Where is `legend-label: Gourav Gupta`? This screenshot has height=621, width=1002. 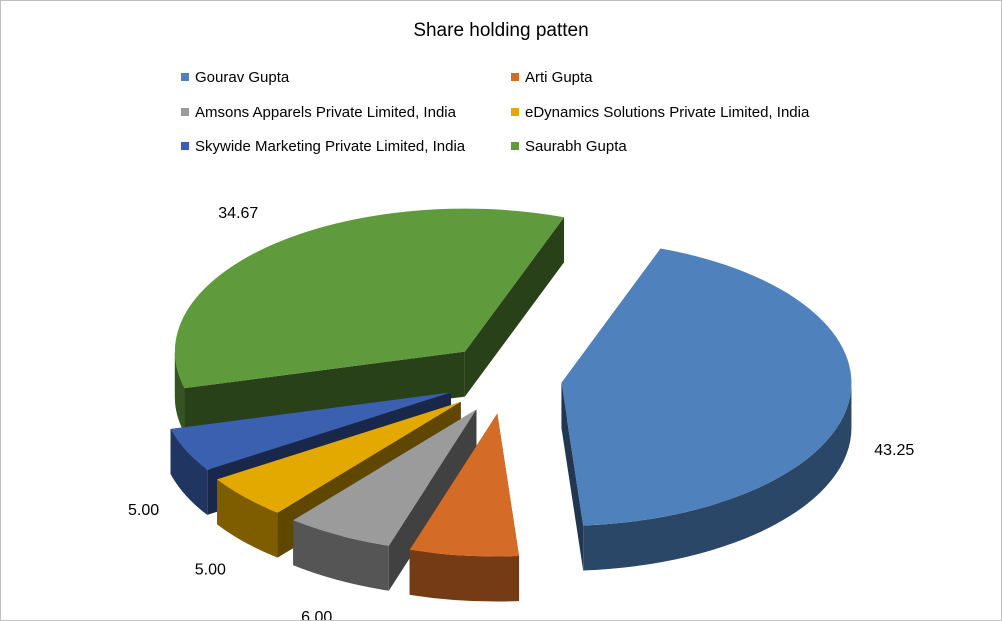 legend-label: Gourav Gupta is located at coordinates (242, 77).